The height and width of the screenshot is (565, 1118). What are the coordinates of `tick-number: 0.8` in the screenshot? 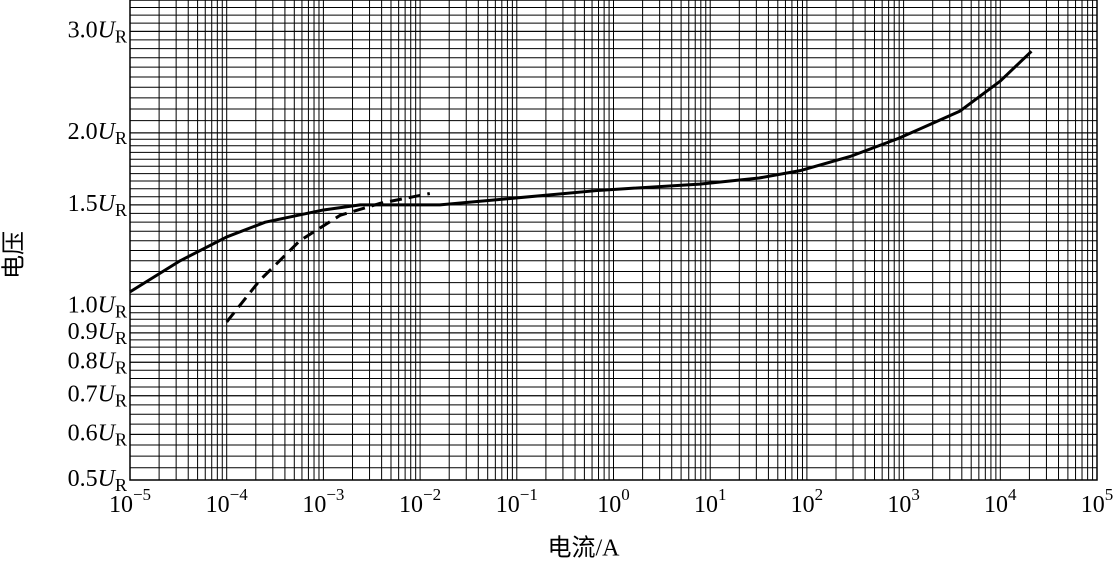 It's located at (83, 361).